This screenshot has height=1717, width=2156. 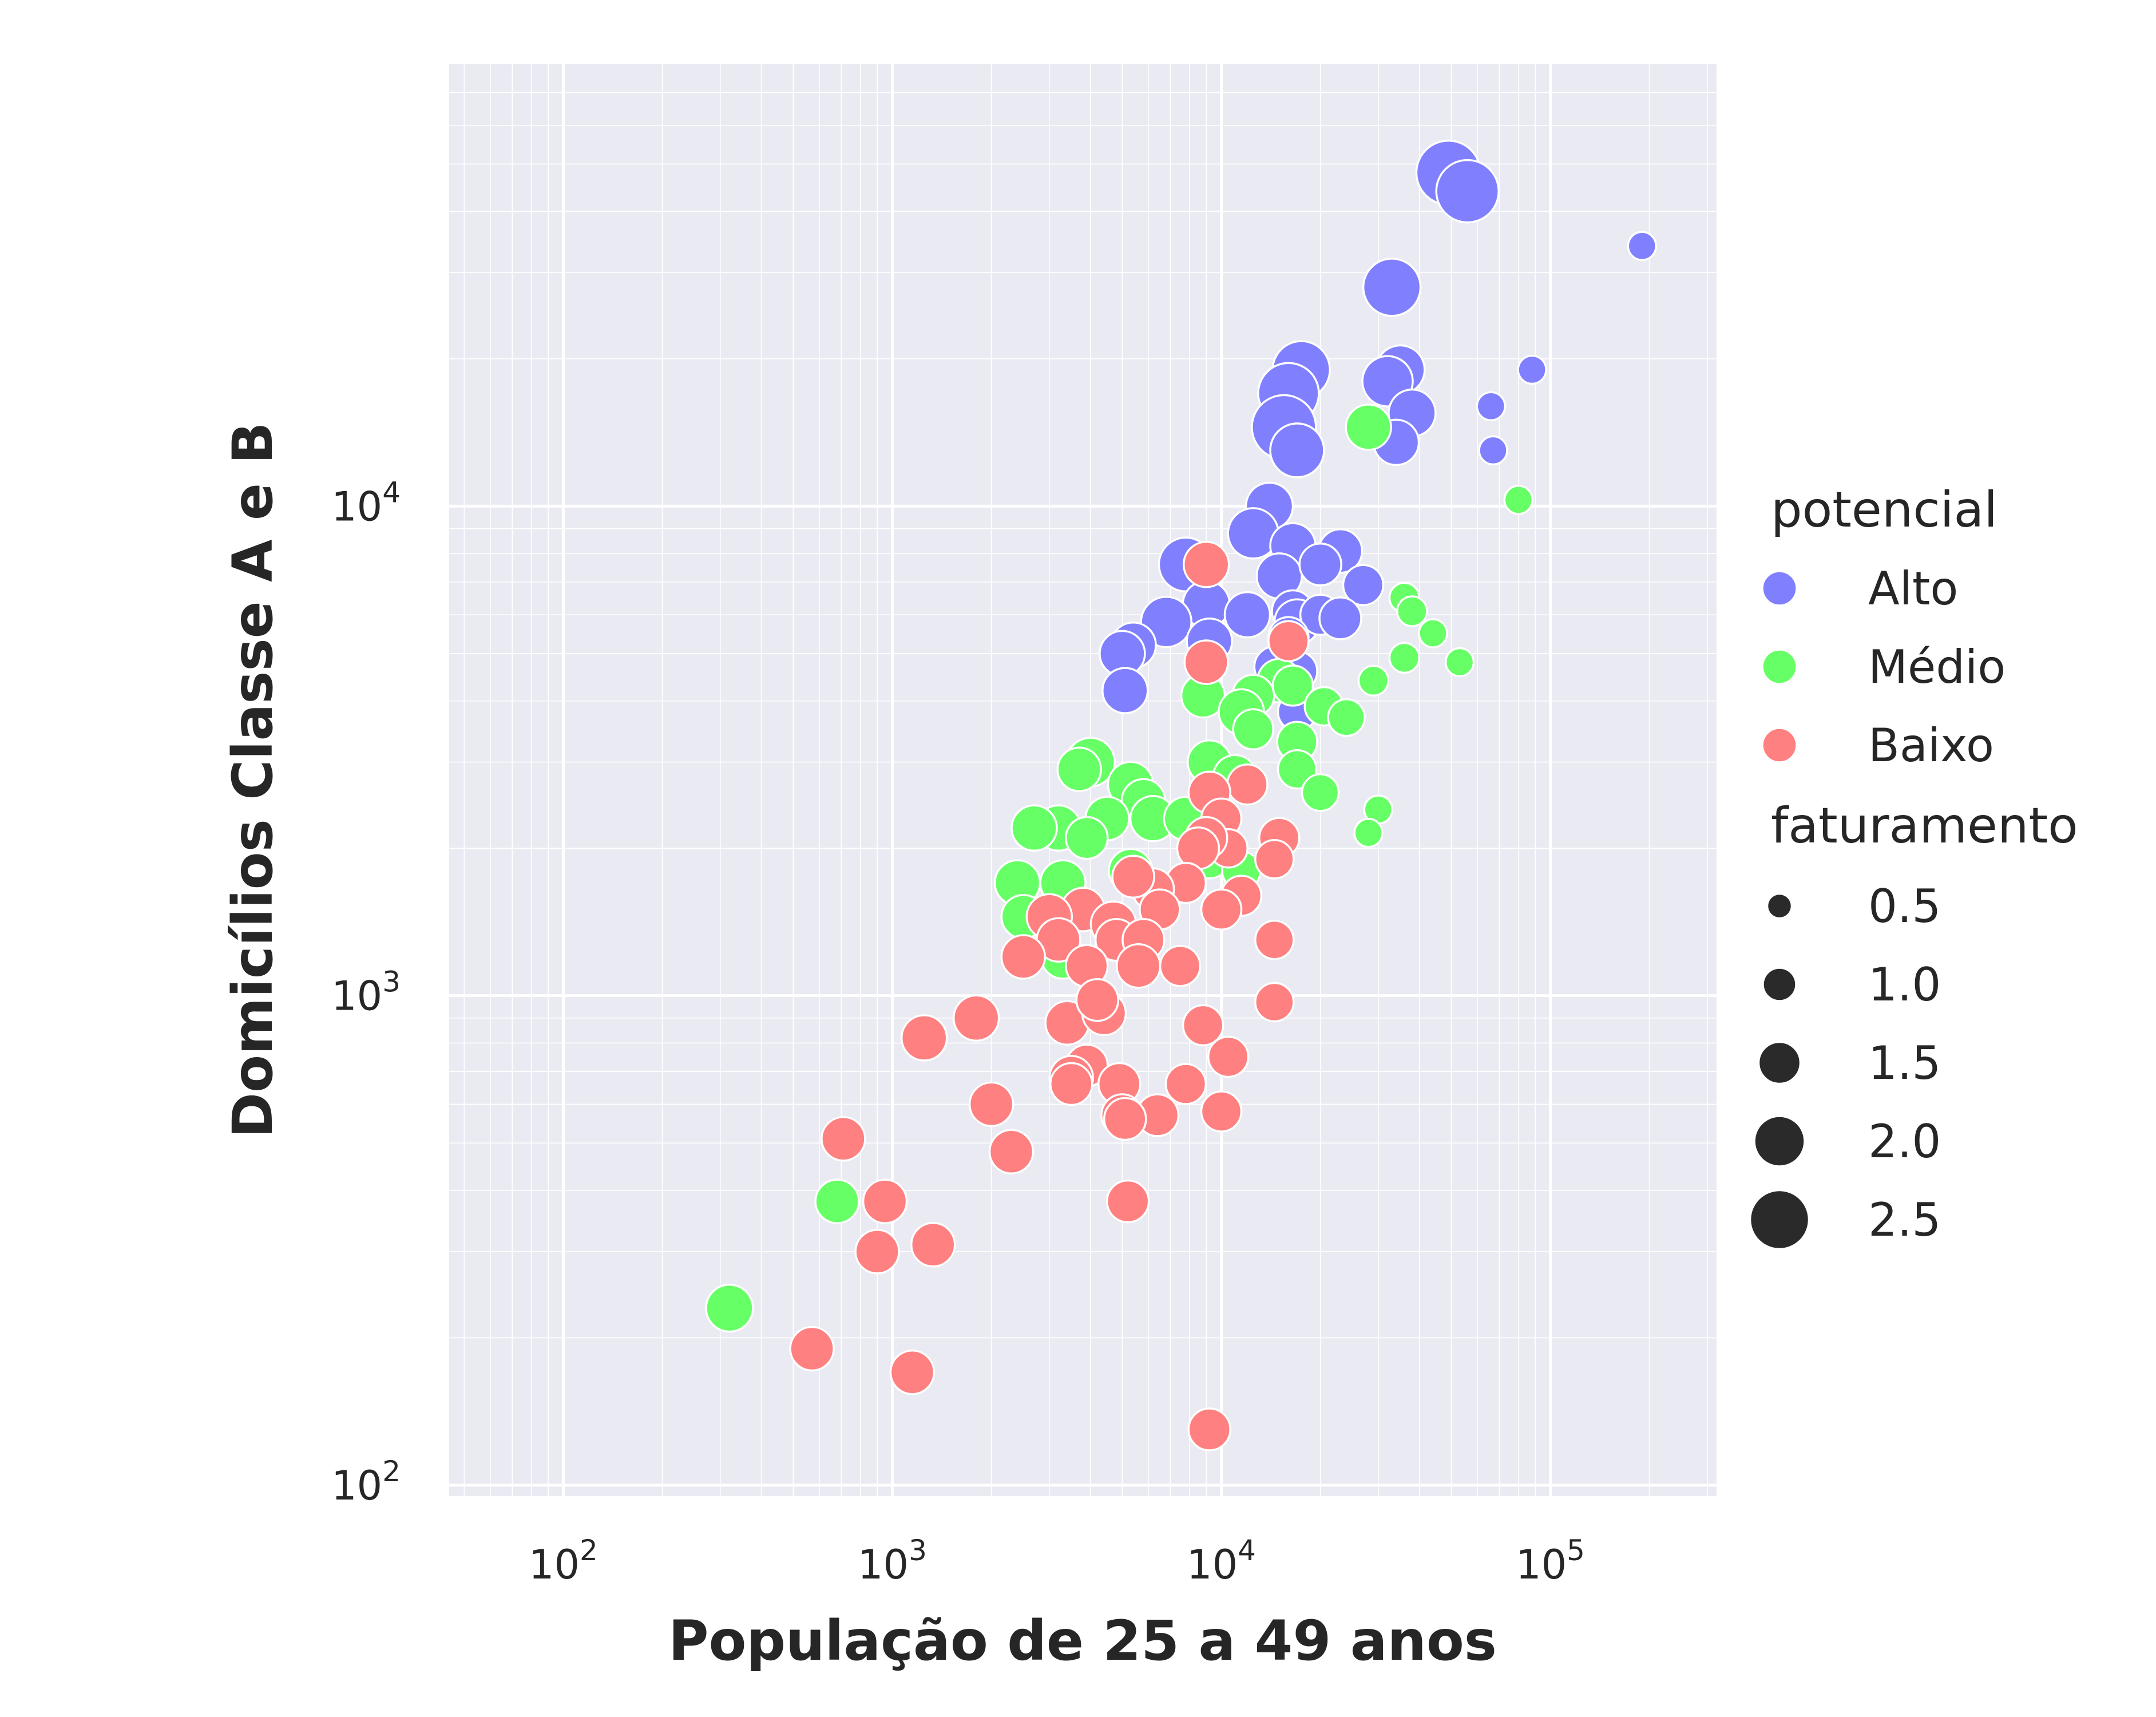 I want to click on x-tick-label: 10², so click(x=563, y=1561).